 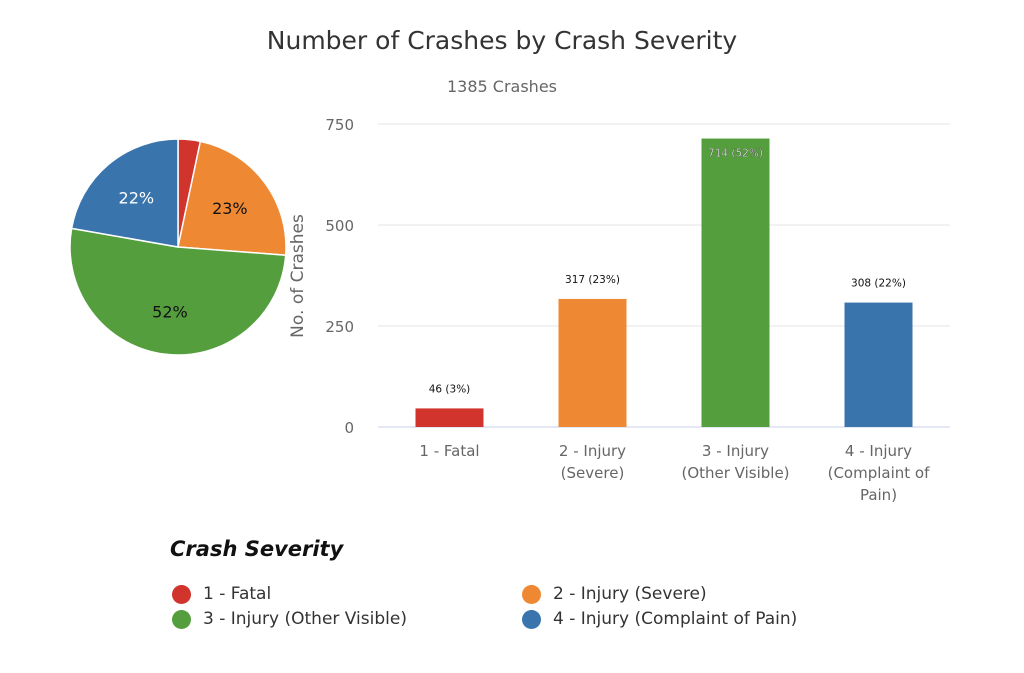 I want to click on x-tick-label: 4 - Injury, so click(x=878, y=451).